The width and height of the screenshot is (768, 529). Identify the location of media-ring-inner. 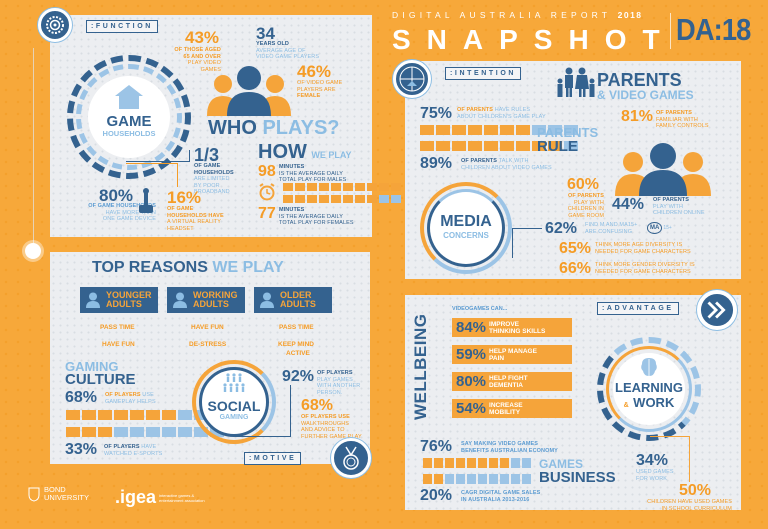
(466, 228).